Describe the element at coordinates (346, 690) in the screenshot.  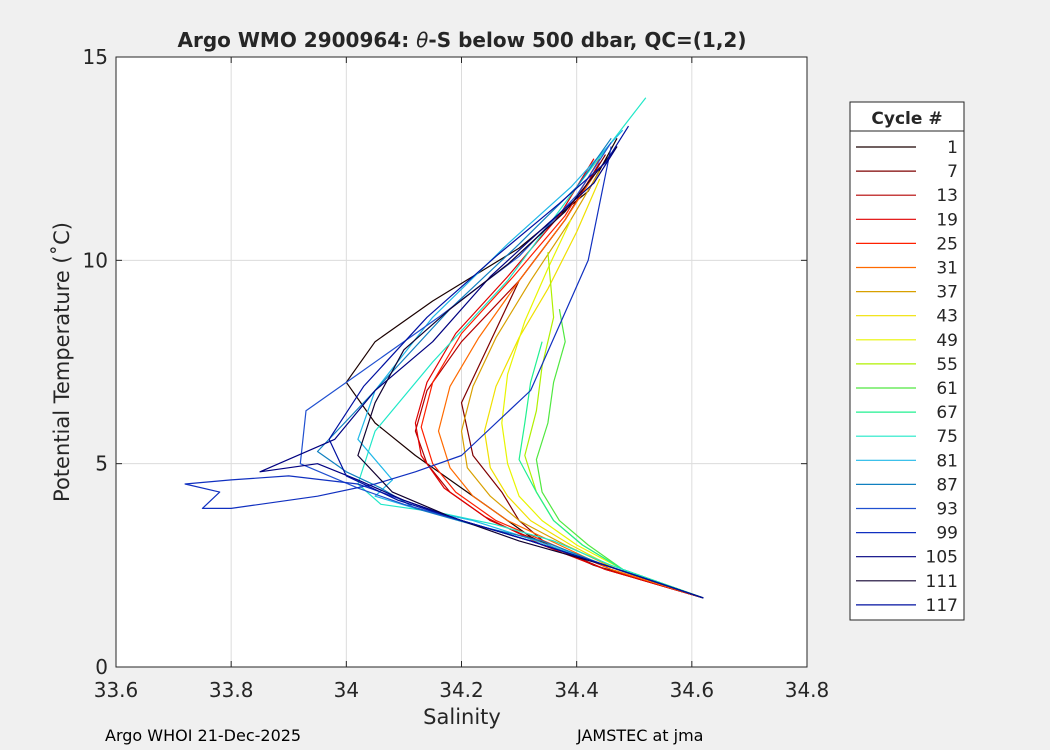
I see `x-tick-label: 34` at that location.